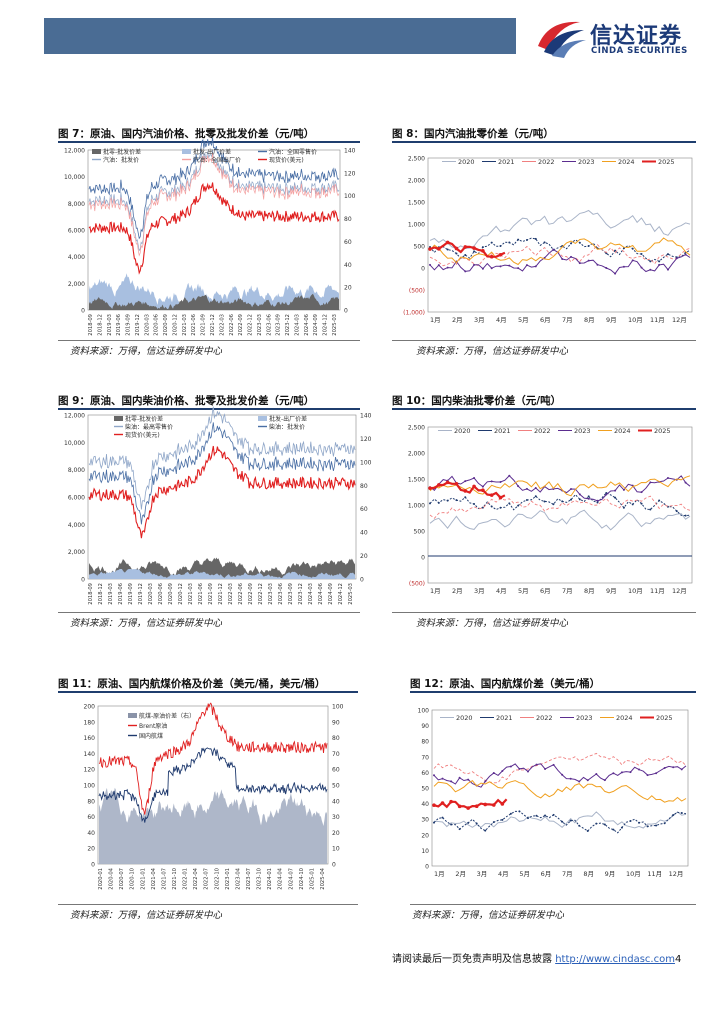  I want to click on x-tick: 6月, so click(545, 320).